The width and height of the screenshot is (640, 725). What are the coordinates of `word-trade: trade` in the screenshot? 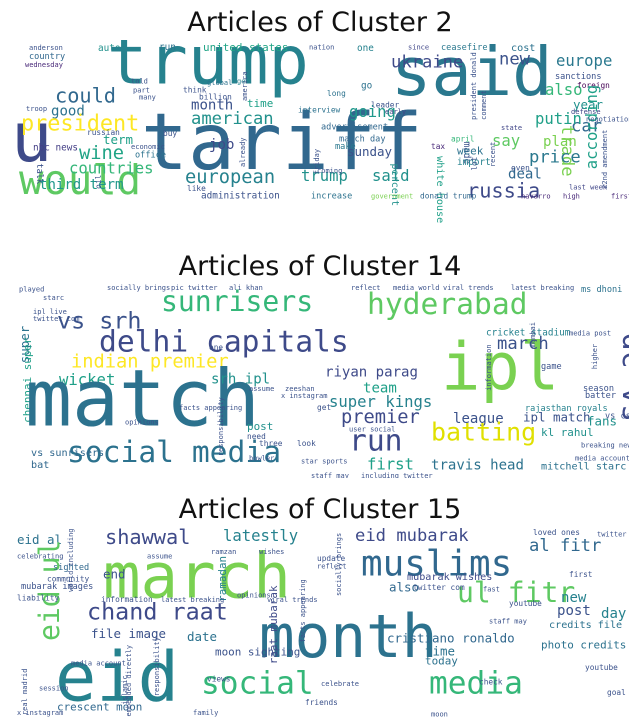 It's located at (567, 151).